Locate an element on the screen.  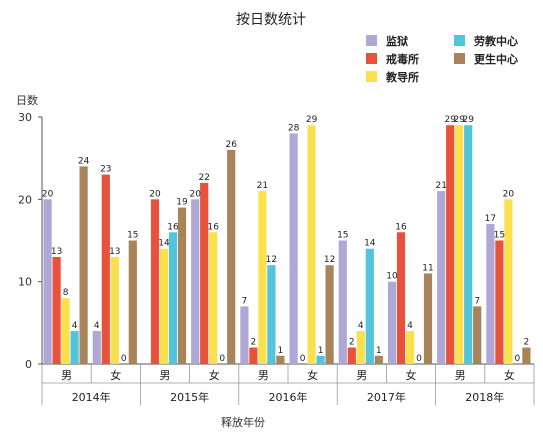
group-label: 2017年 is located at coordinates (386, 397).